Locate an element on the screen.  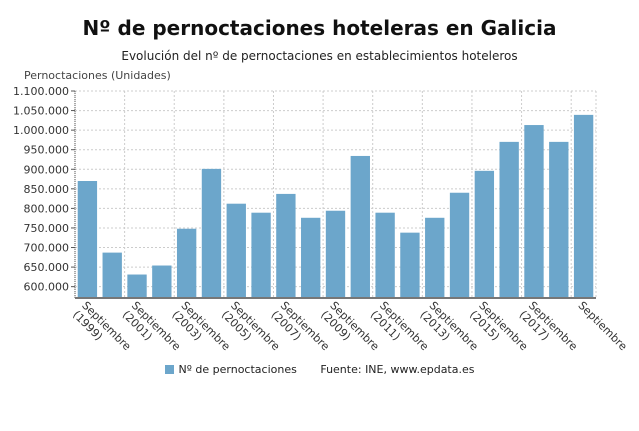
x-tick-label: Septiembre(2005) is located at coordinates (251, 331).